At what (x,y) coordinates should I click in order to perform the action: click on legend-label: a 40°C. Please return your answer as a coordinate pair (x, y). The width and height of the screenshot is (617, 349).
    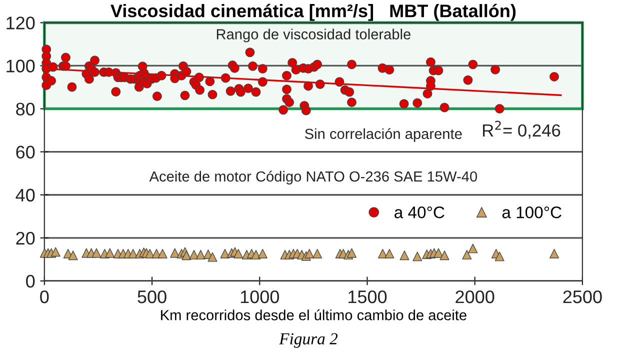
    Looking at the image, I should click on (419, 212).